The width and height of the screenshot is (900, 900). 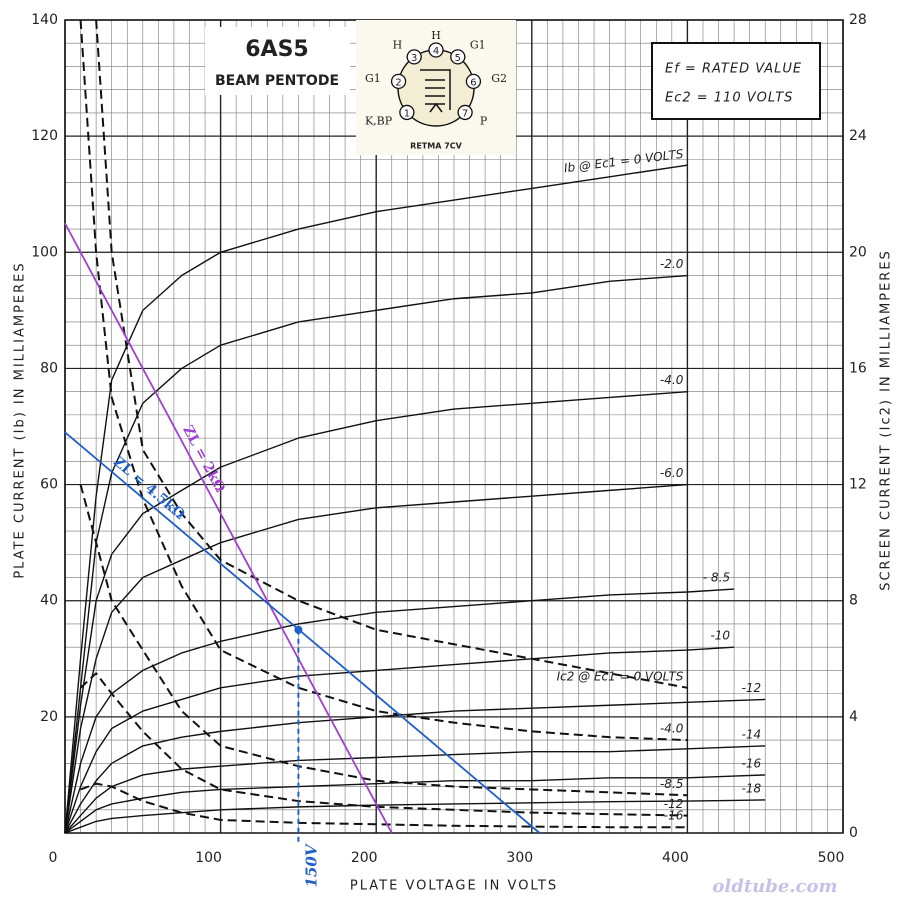 I want to click on condition: Ef = RATED VALUE, so click(x=733, y=69).